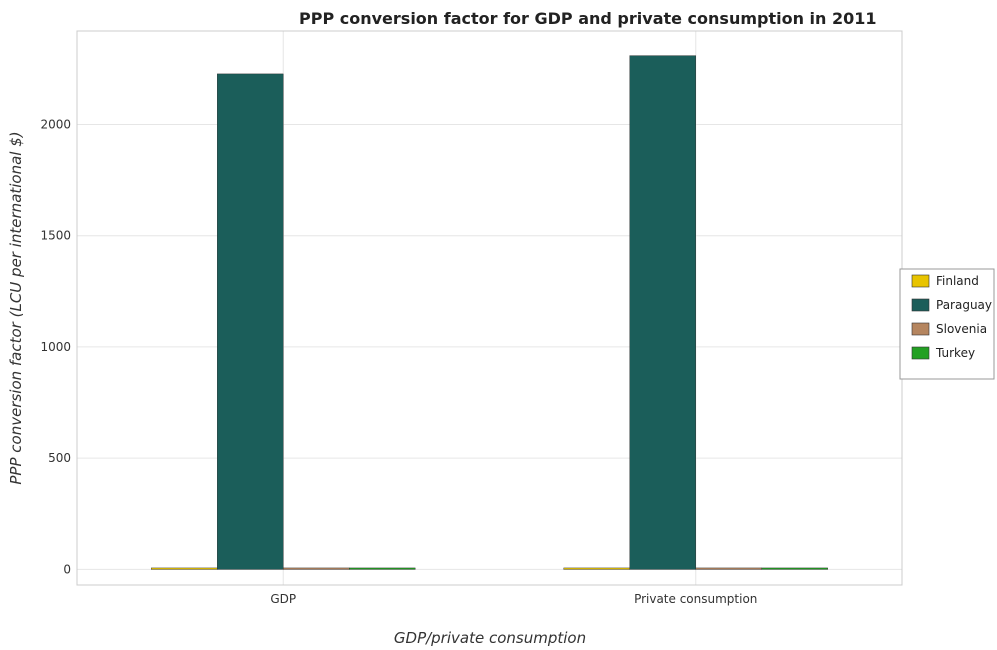  Describe the element at coordinates (55, 236) in the screenshot. I see `y-tick-label-3: 1500` at that location.